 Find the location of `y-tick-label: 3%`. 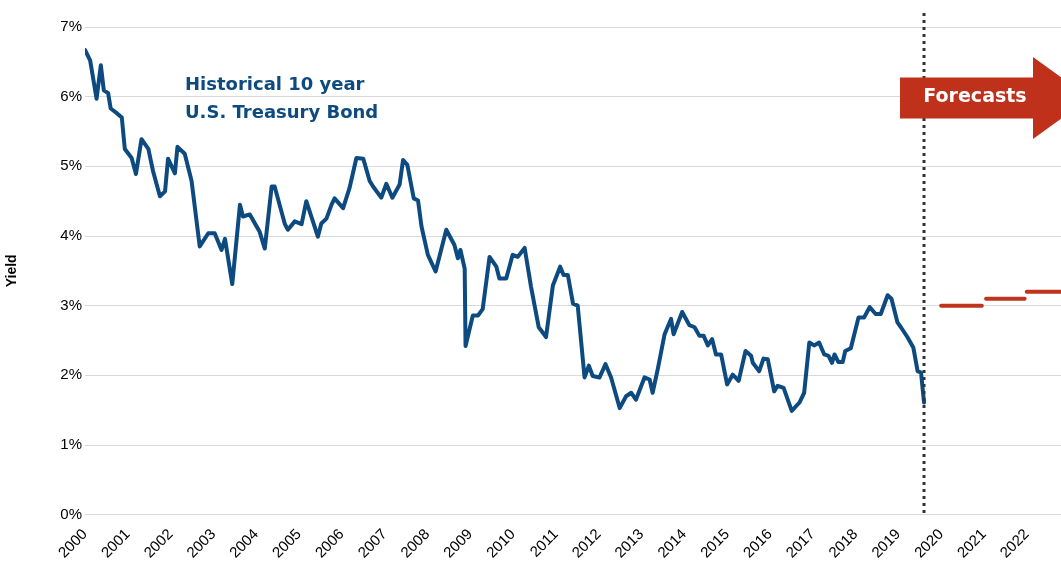

y-tick-label: 3% is located at coordinates (71, 304).